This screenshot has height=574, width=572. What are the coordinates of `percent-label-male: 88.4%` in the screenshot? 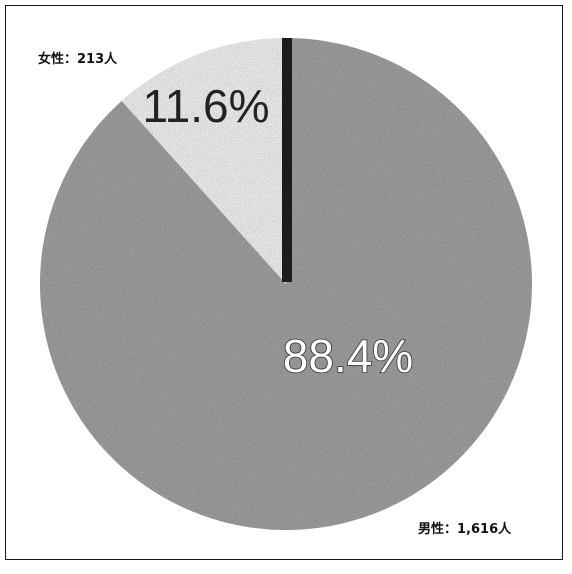 It's located at (348, 356).